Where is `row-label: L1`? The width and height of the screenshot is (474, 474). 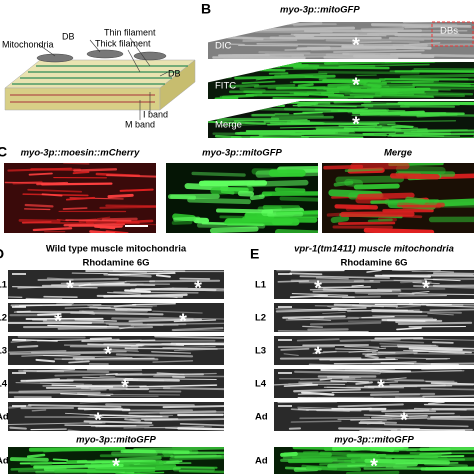
row-label: L1 is located at coordinates (261, 285).